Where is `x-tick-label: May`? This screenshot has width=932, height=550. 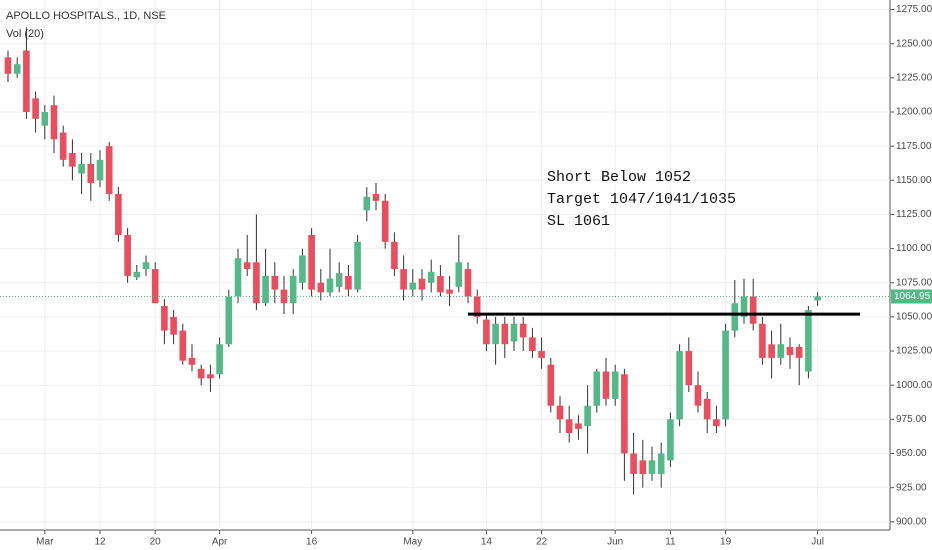
x-tick-label: May is located at coordinates (412, 542).